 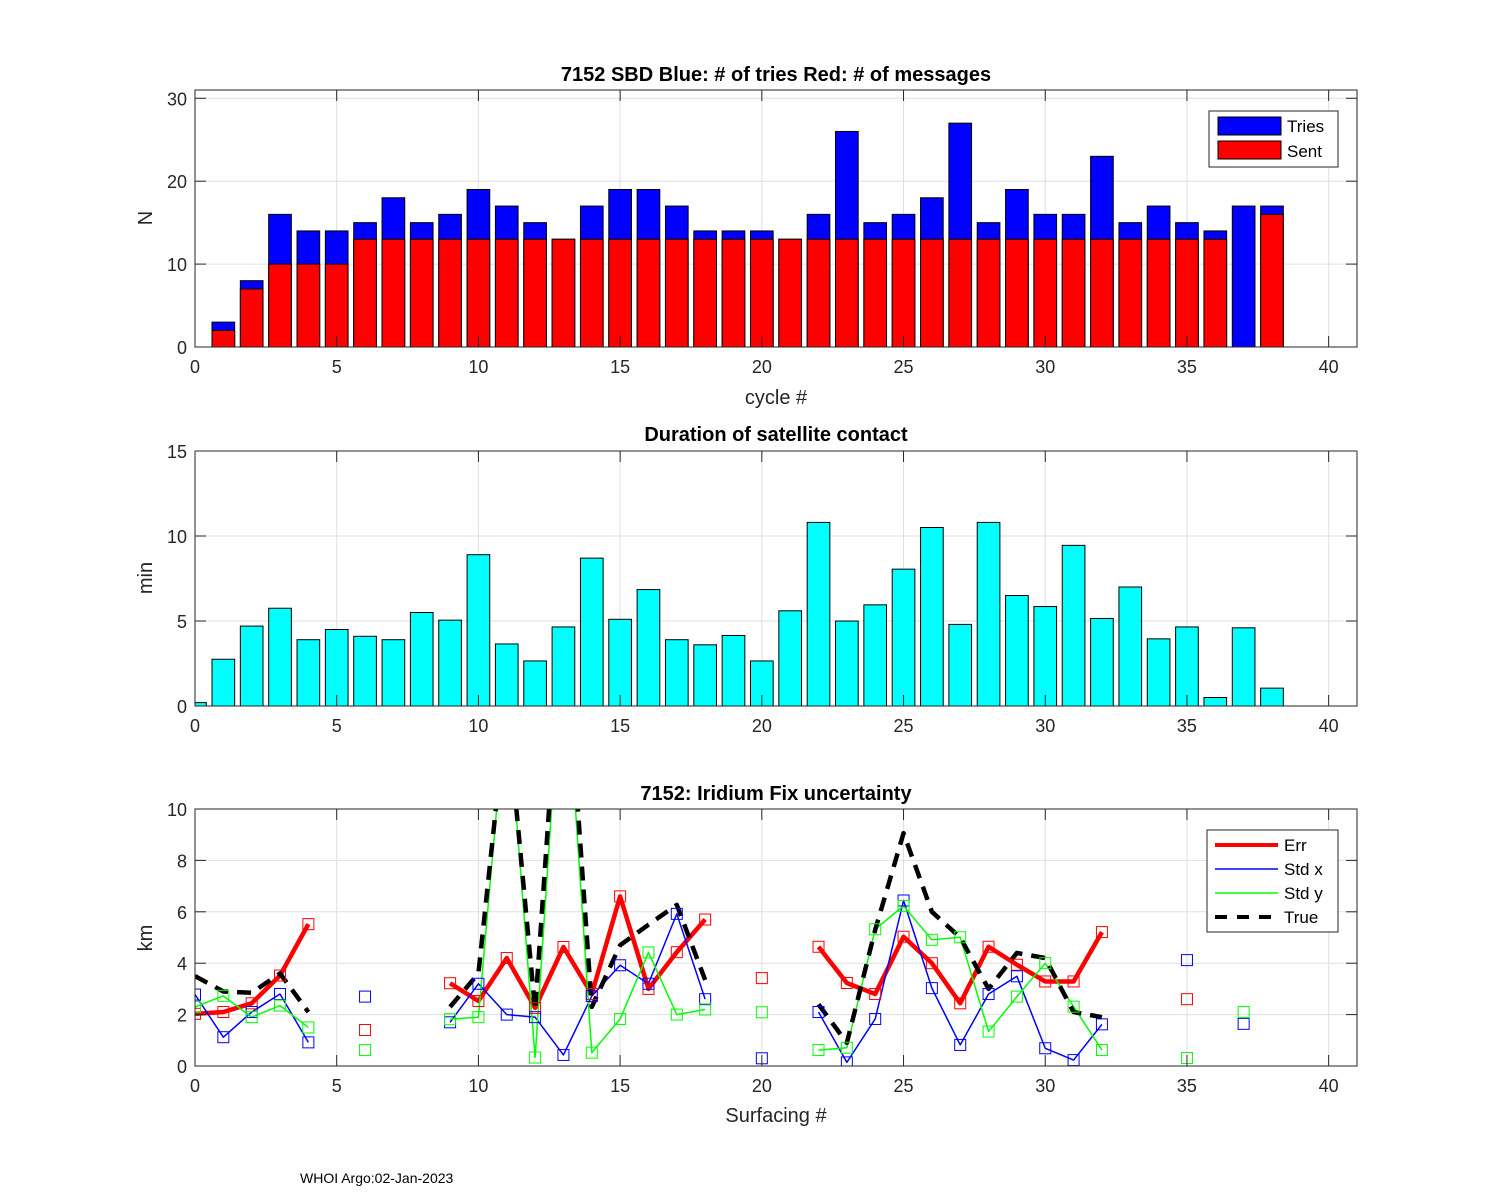 What do you see at coordinates (1272, 881) in the screenshot?
I see `legend: Err Std x Std y True` at bounding box center [1272, 881].